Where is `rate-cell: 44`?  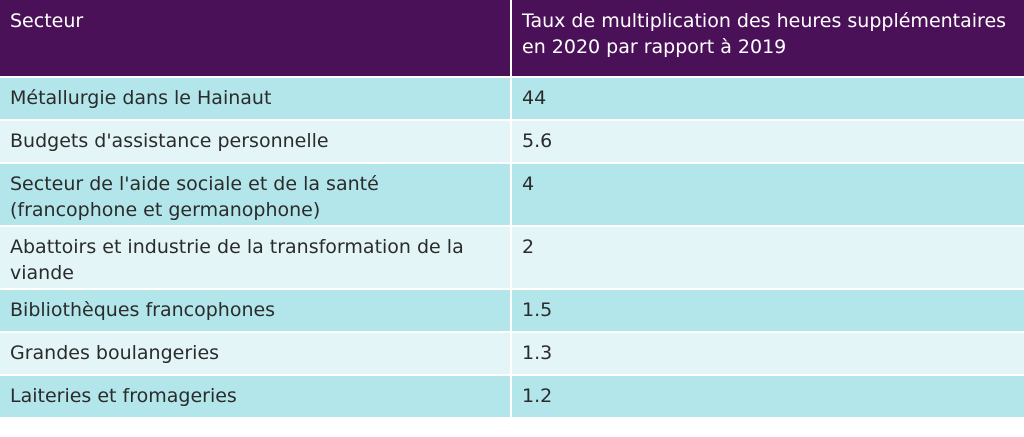 rate-cell: 44 is located at coordinates (767, 97).